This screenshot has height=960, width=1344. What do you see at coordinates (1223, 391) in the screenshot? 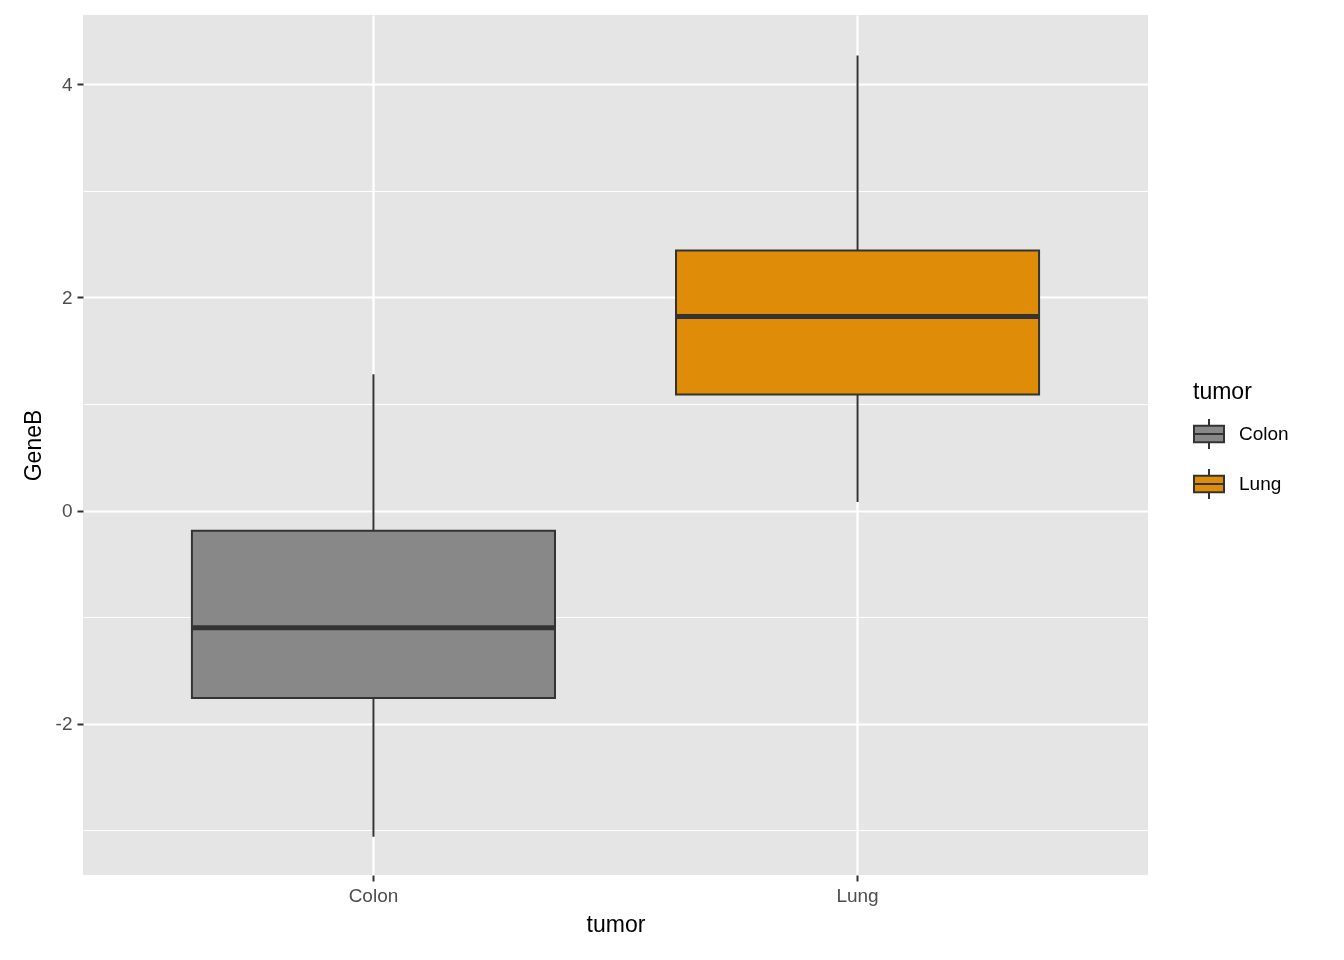
I see `legend-title: tumor` at bounding box center [1223, 391].